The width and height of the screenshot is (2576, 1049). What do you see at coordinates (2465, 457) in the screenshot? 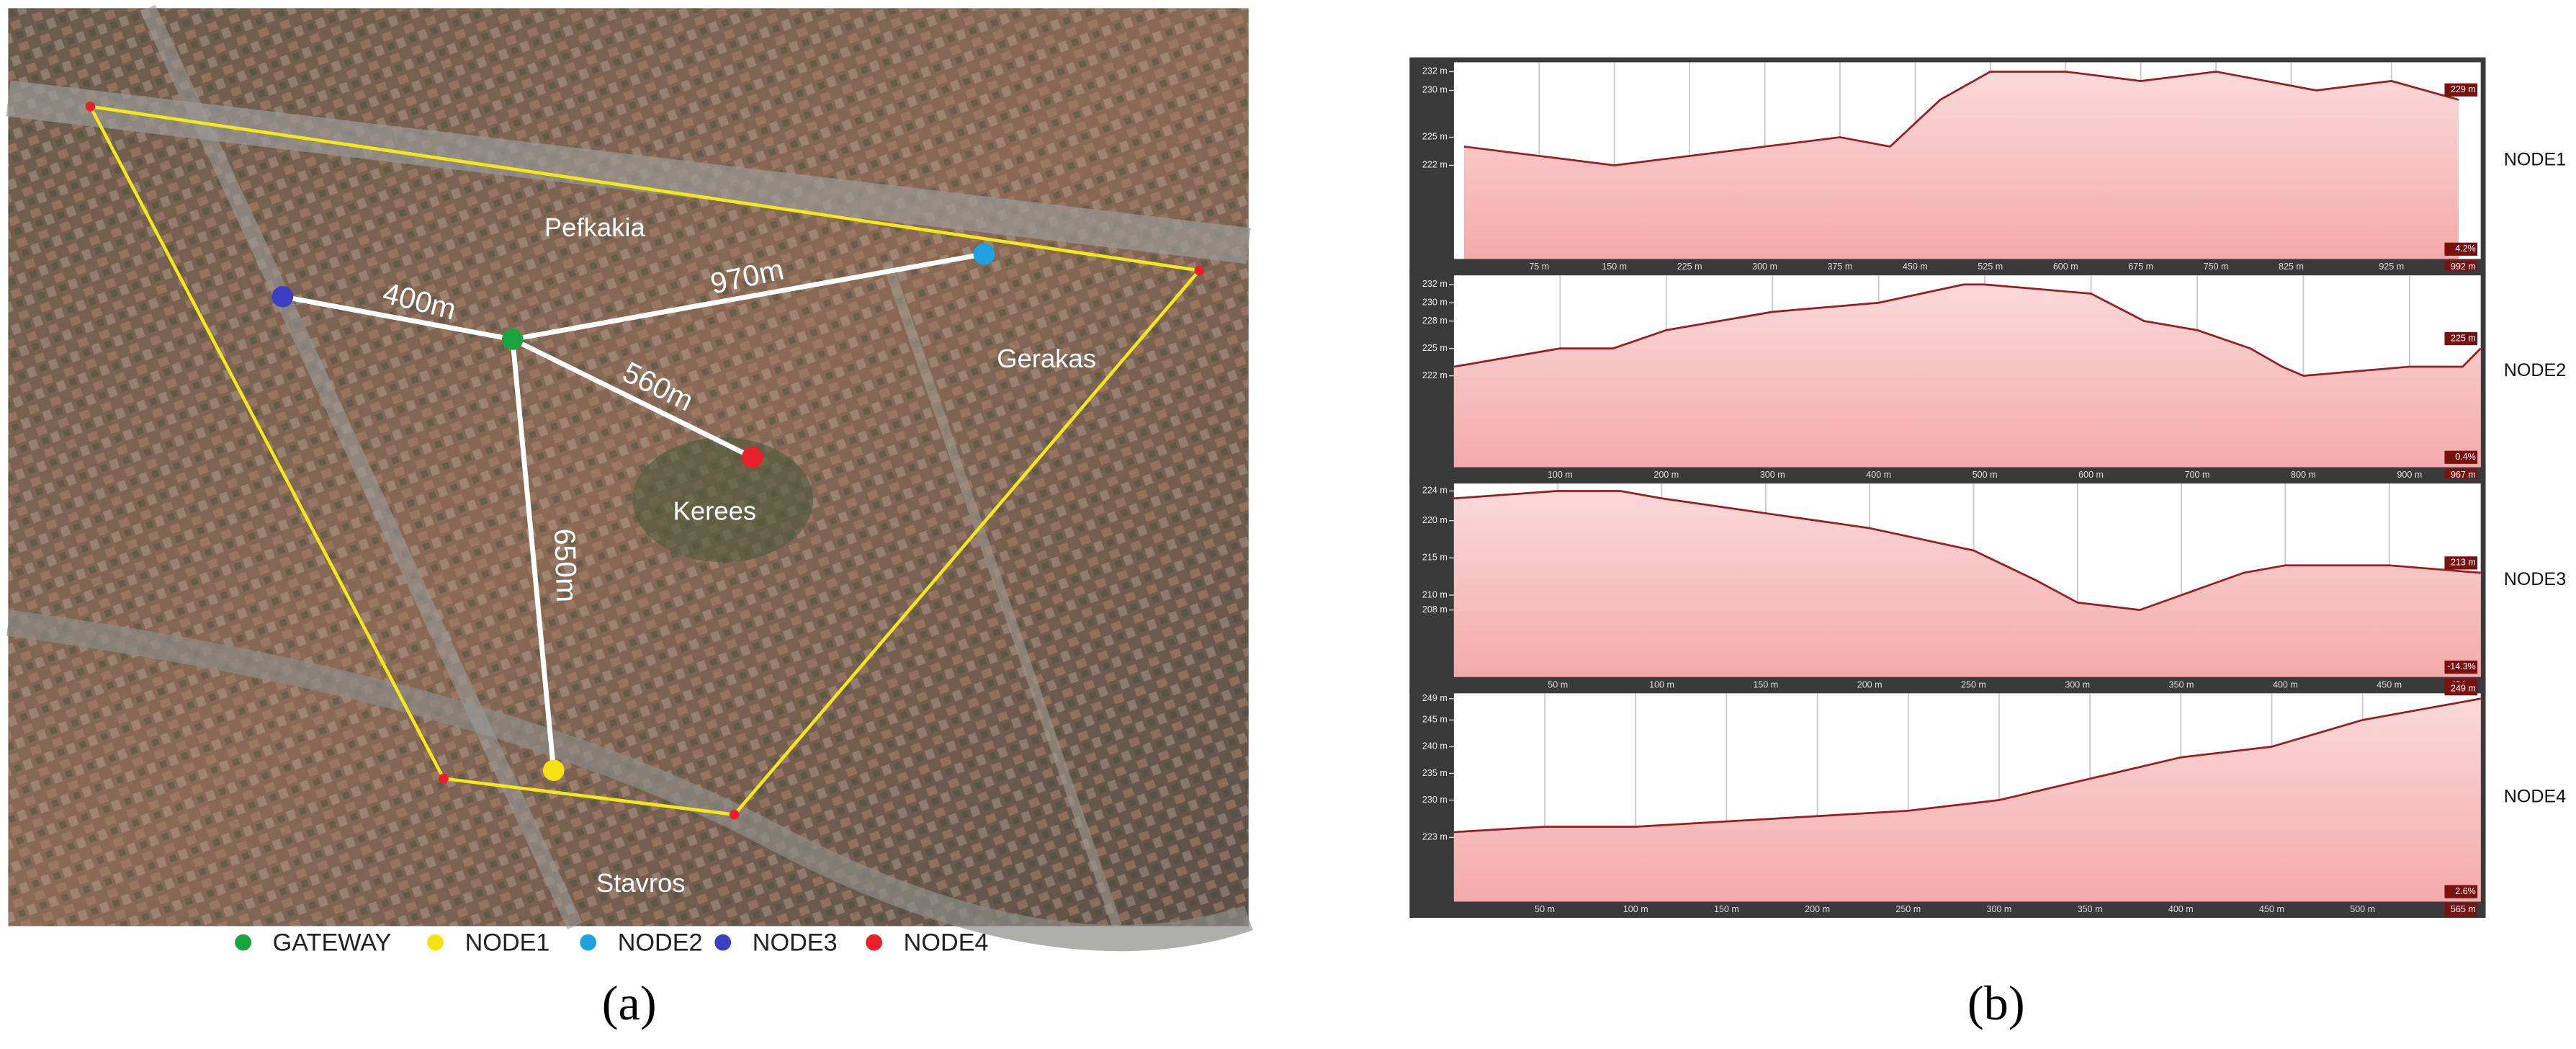
I see `annotation: 0.4%` at bounding box center [2465, 457].